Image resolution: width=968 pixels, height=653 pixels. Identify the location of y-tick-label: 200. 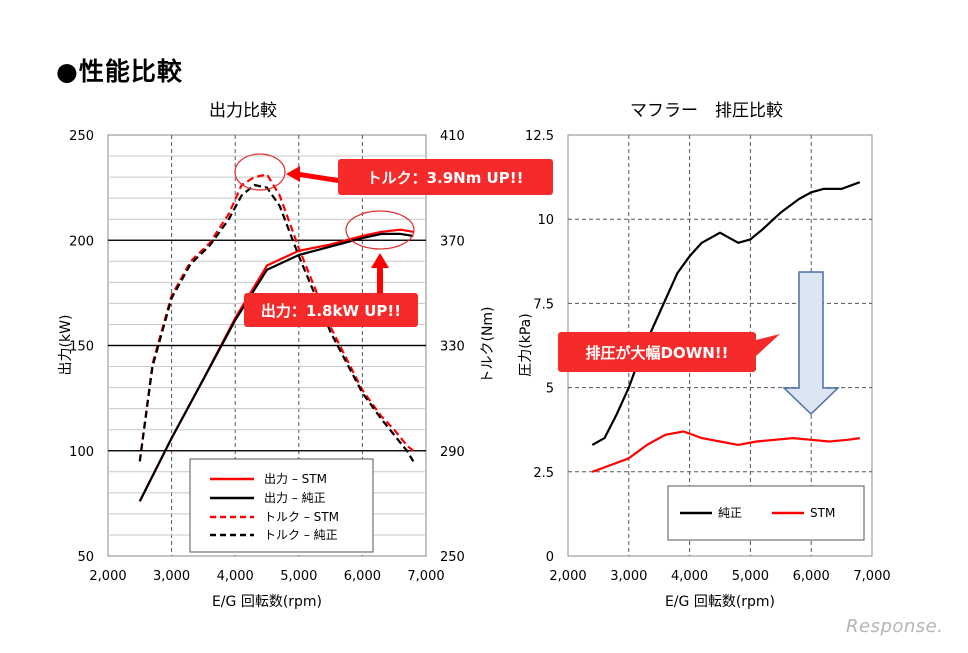
(81, 241).